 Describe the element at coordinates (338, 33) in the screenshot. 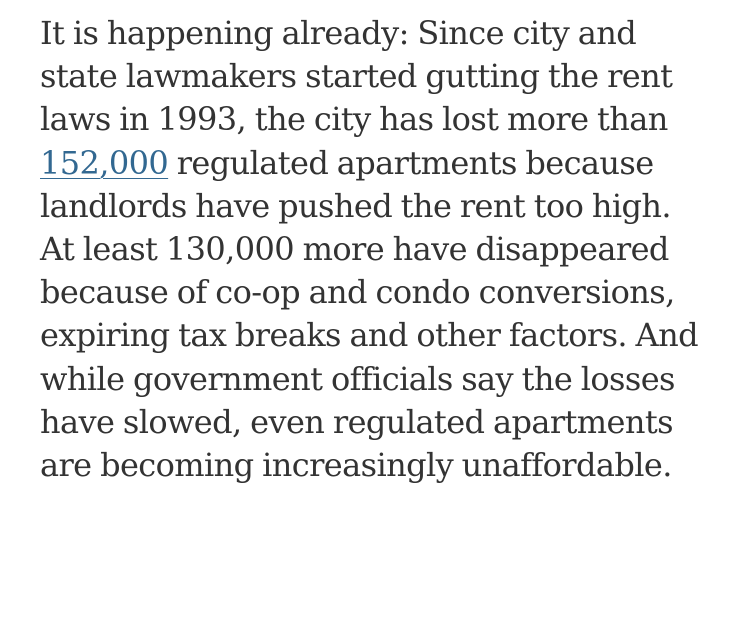

I see `paragraph-line: It is happening already: Since city and` at that location.